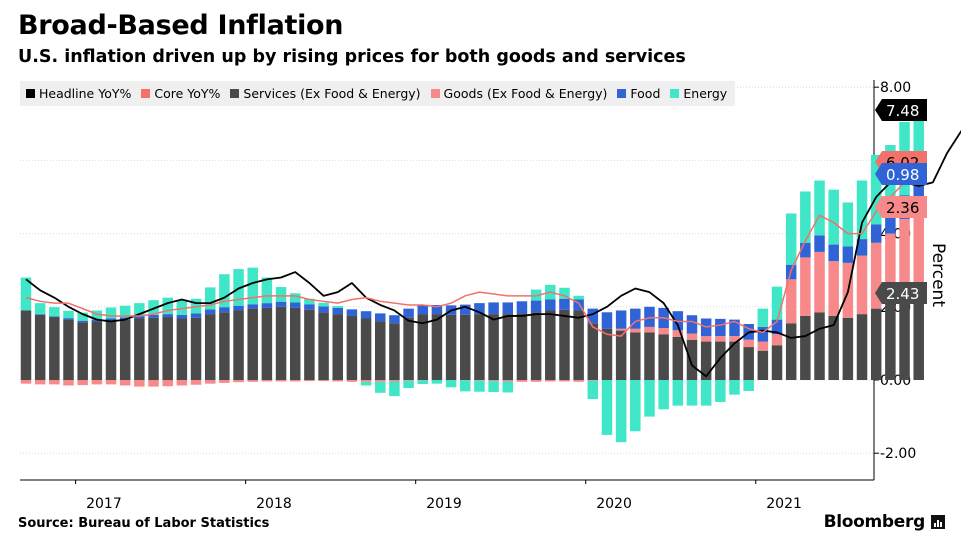 Image resolution: width=961 pixels, height=559 pixels. I want to click on legend-item-food: Food, so click(638, 93).